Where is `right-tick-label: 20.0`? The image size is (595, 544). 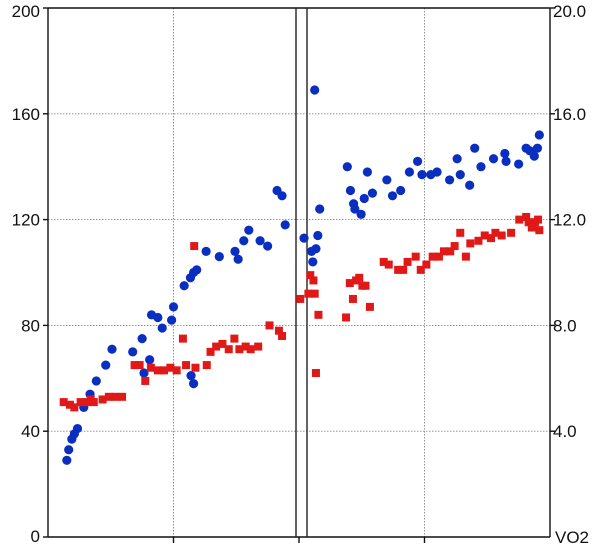
right-tick-label: 20.0 is located at coordinates (569, 11).